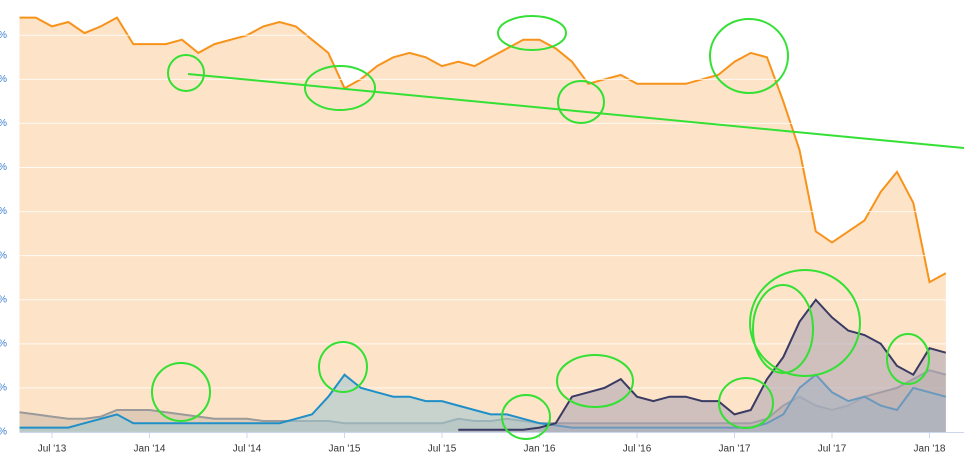 The width and height of the screenshot is (964, 463). I want to click on x-tick-label: Jul '16, so click(637, 449).